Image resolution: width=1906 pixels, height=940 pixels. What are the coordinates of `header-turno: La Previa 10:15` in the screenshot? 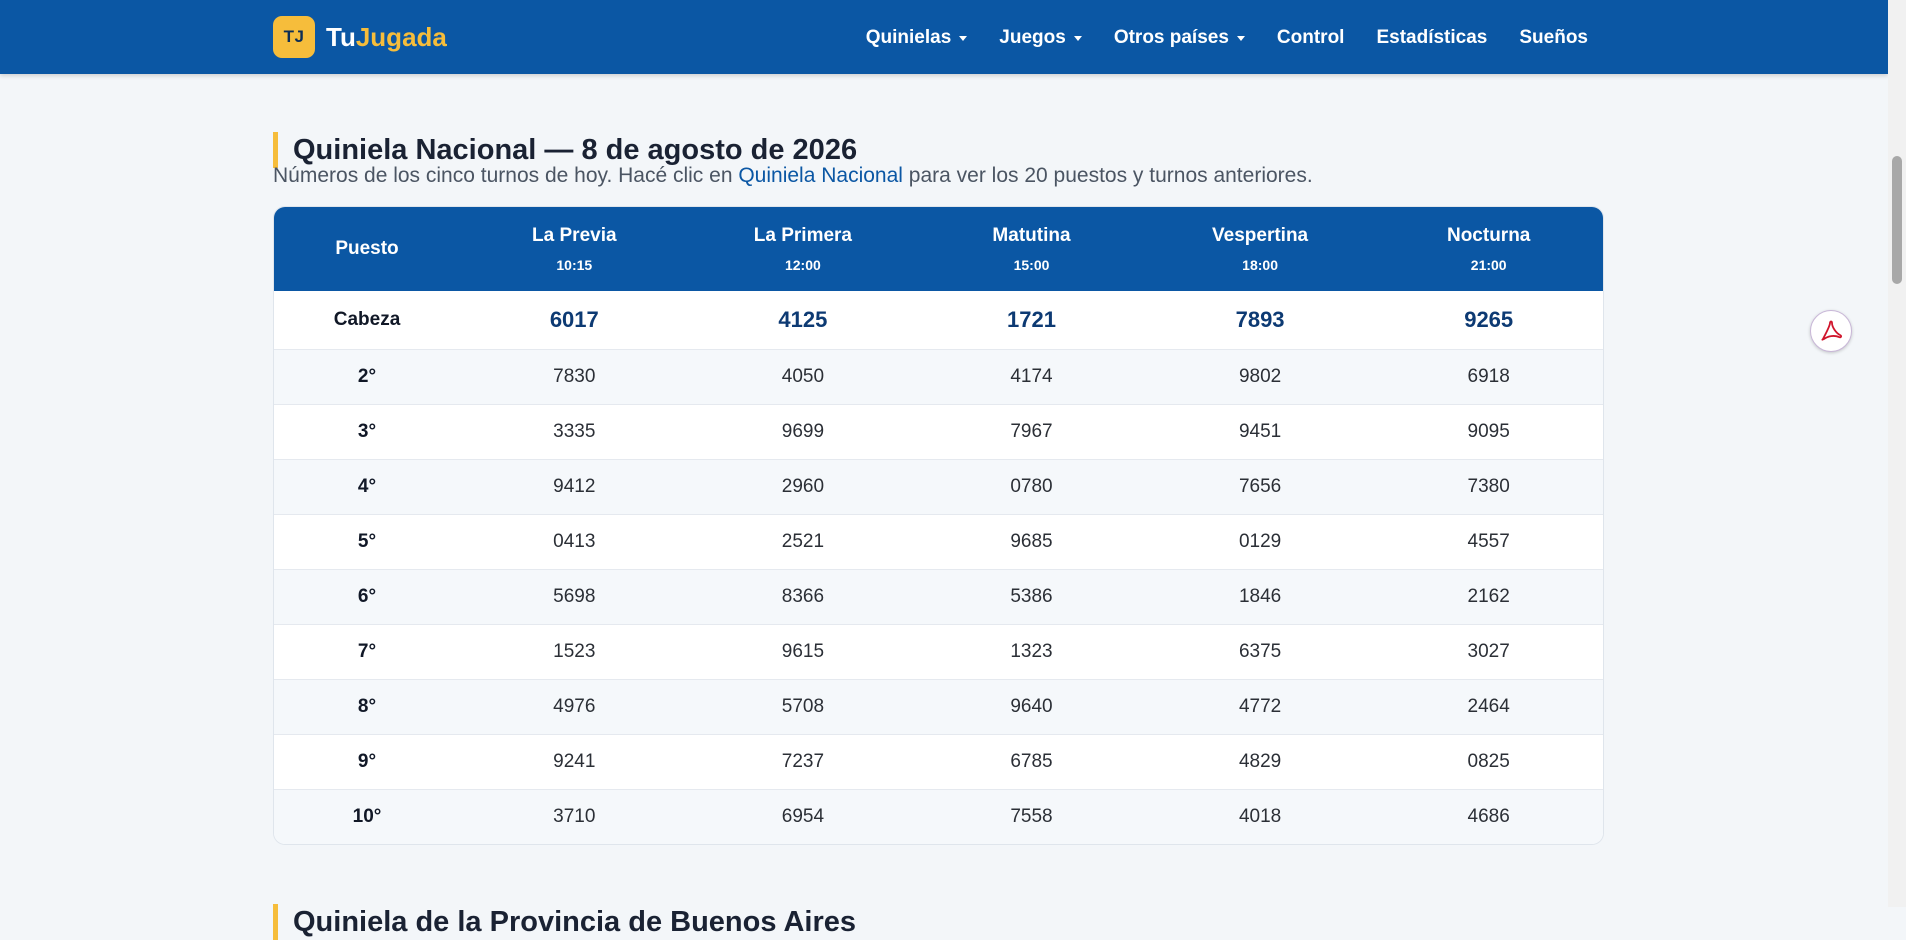 It's located at (574, 249).